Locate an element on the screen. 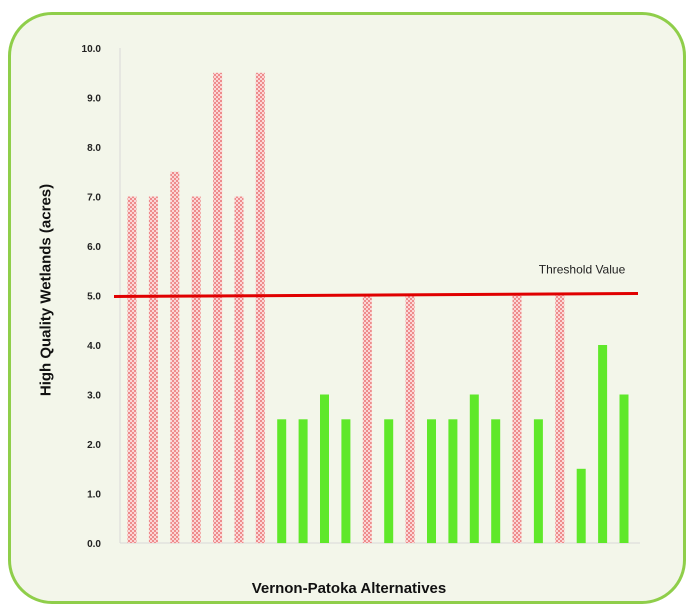 This screenshot has width=698, height=616. y-tick-label: 9.0 is located at coordinates (94, 99).